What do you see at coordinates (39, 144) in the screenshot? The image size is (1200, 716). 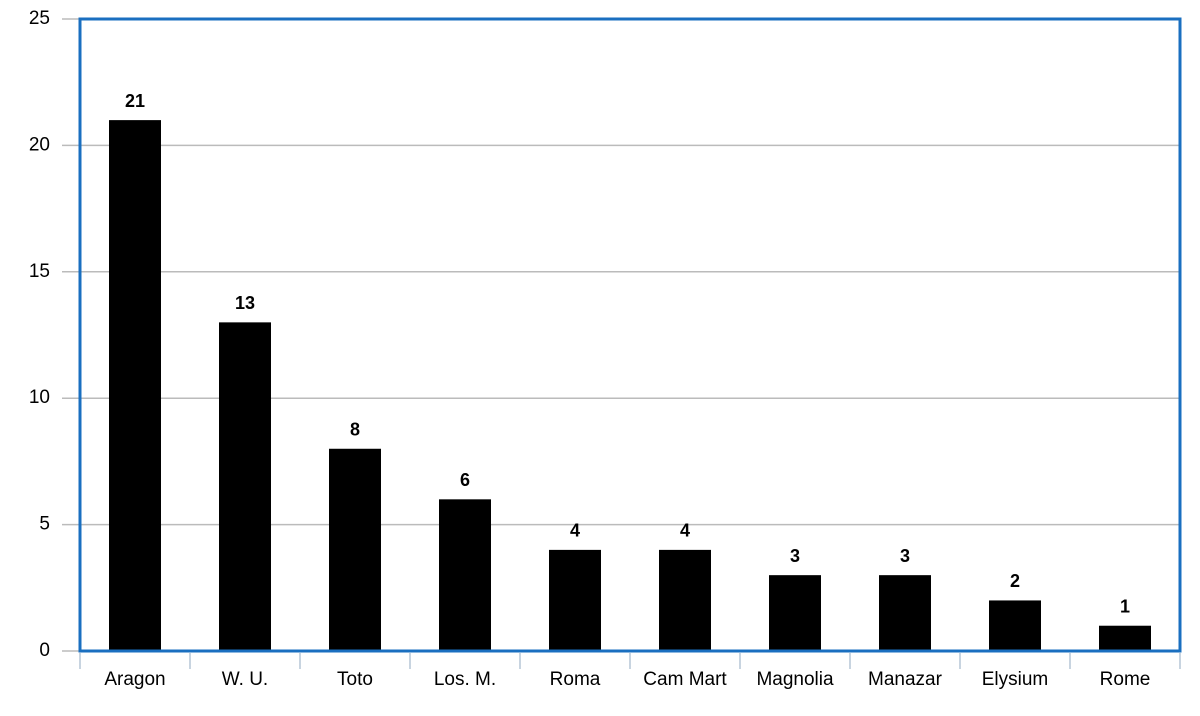 I see `y-tick-label: 20` at bounding box center [39, 144].